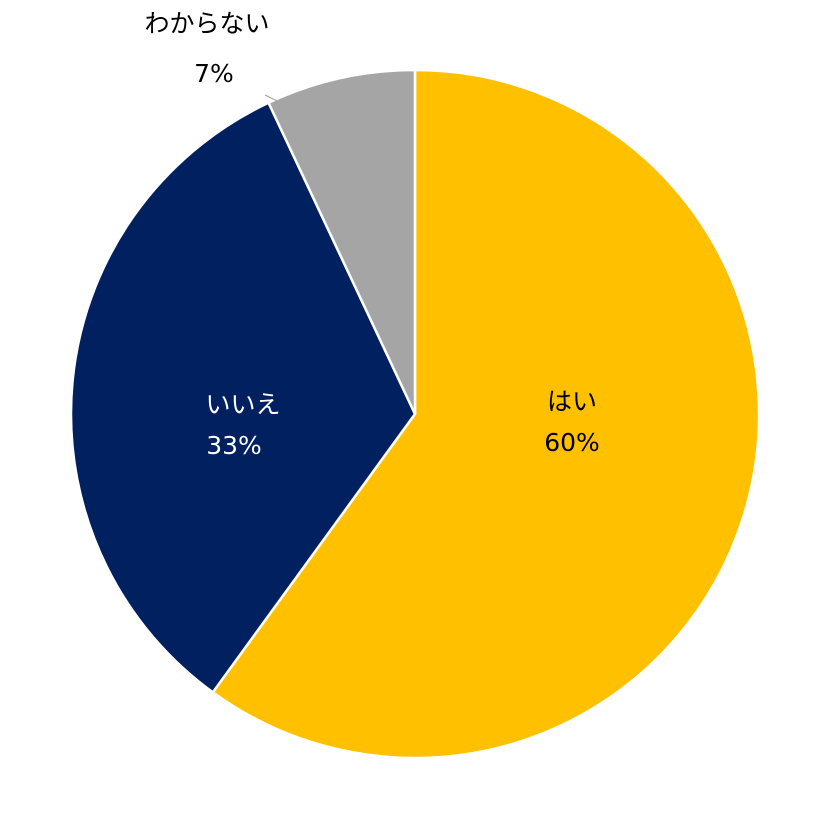  Describe the element at coordinates (572, 442) in the screenshot. I see `slice-value-hai: 60%` at that location.